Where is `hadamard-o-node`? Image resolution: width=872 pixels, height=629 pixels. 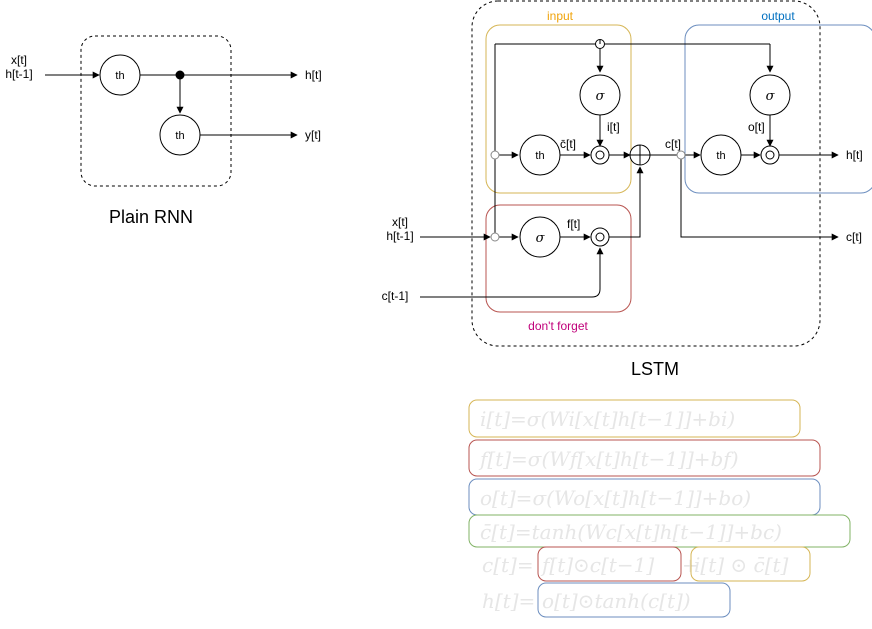
hadamard-o-node is located at coordinates (770, 155).